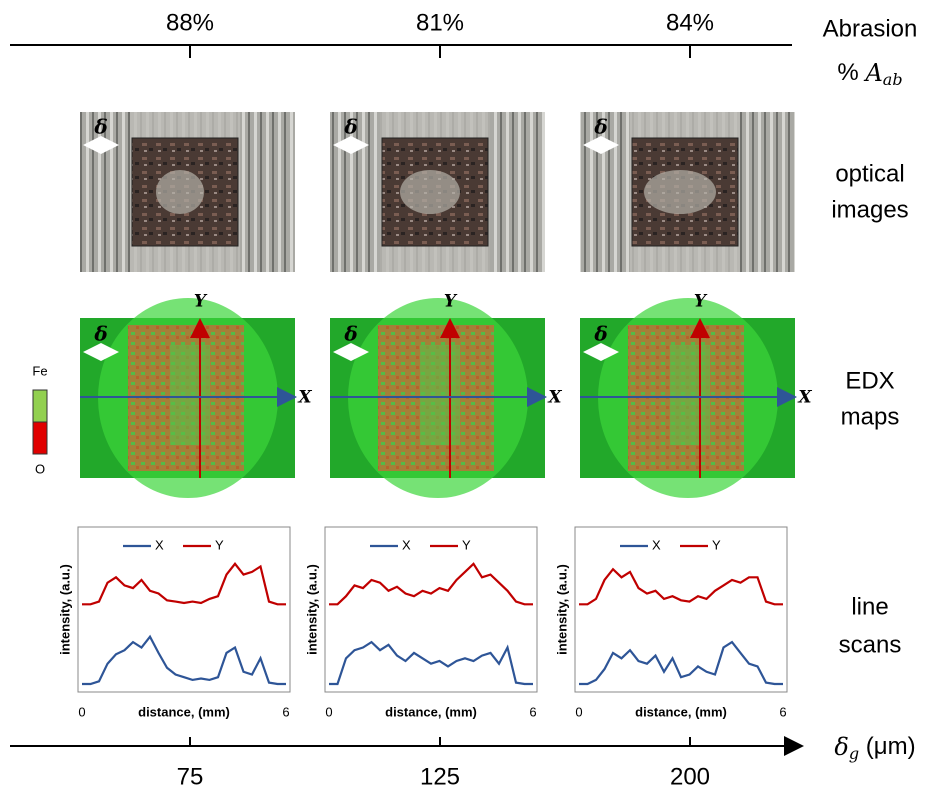 The image size is (949, 794). I want to click on row-label: EDX, so click(869, 380).